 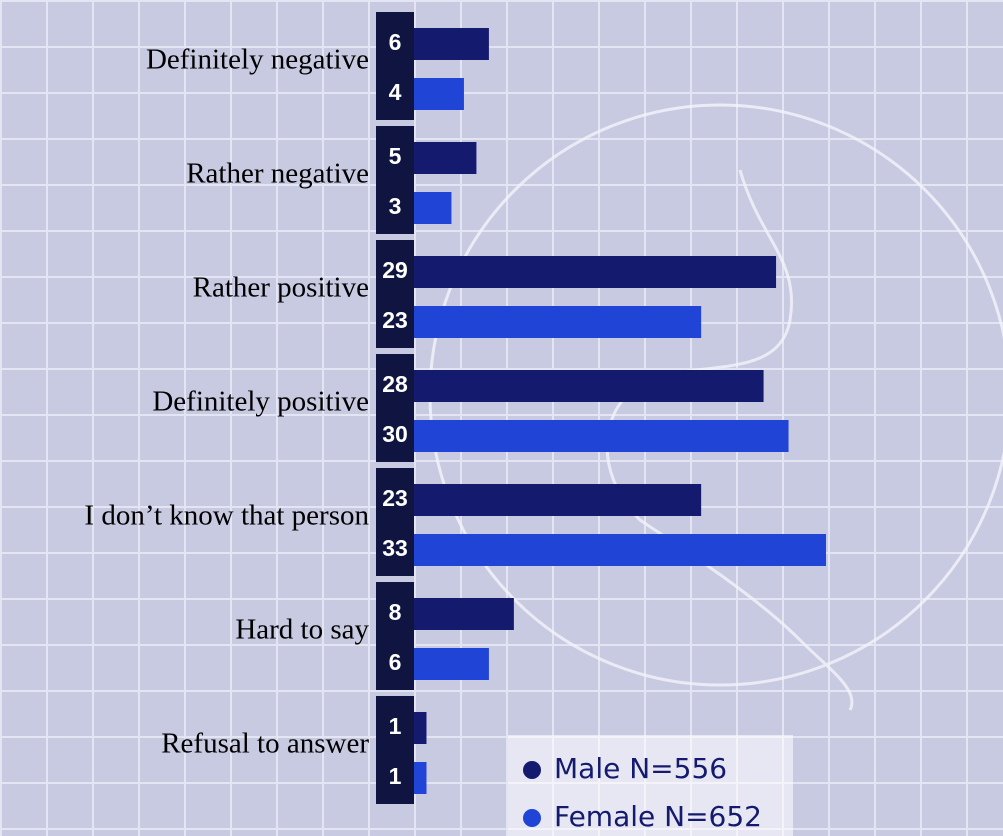 I want to click on data-label: 3, so click(x=395, y=206).